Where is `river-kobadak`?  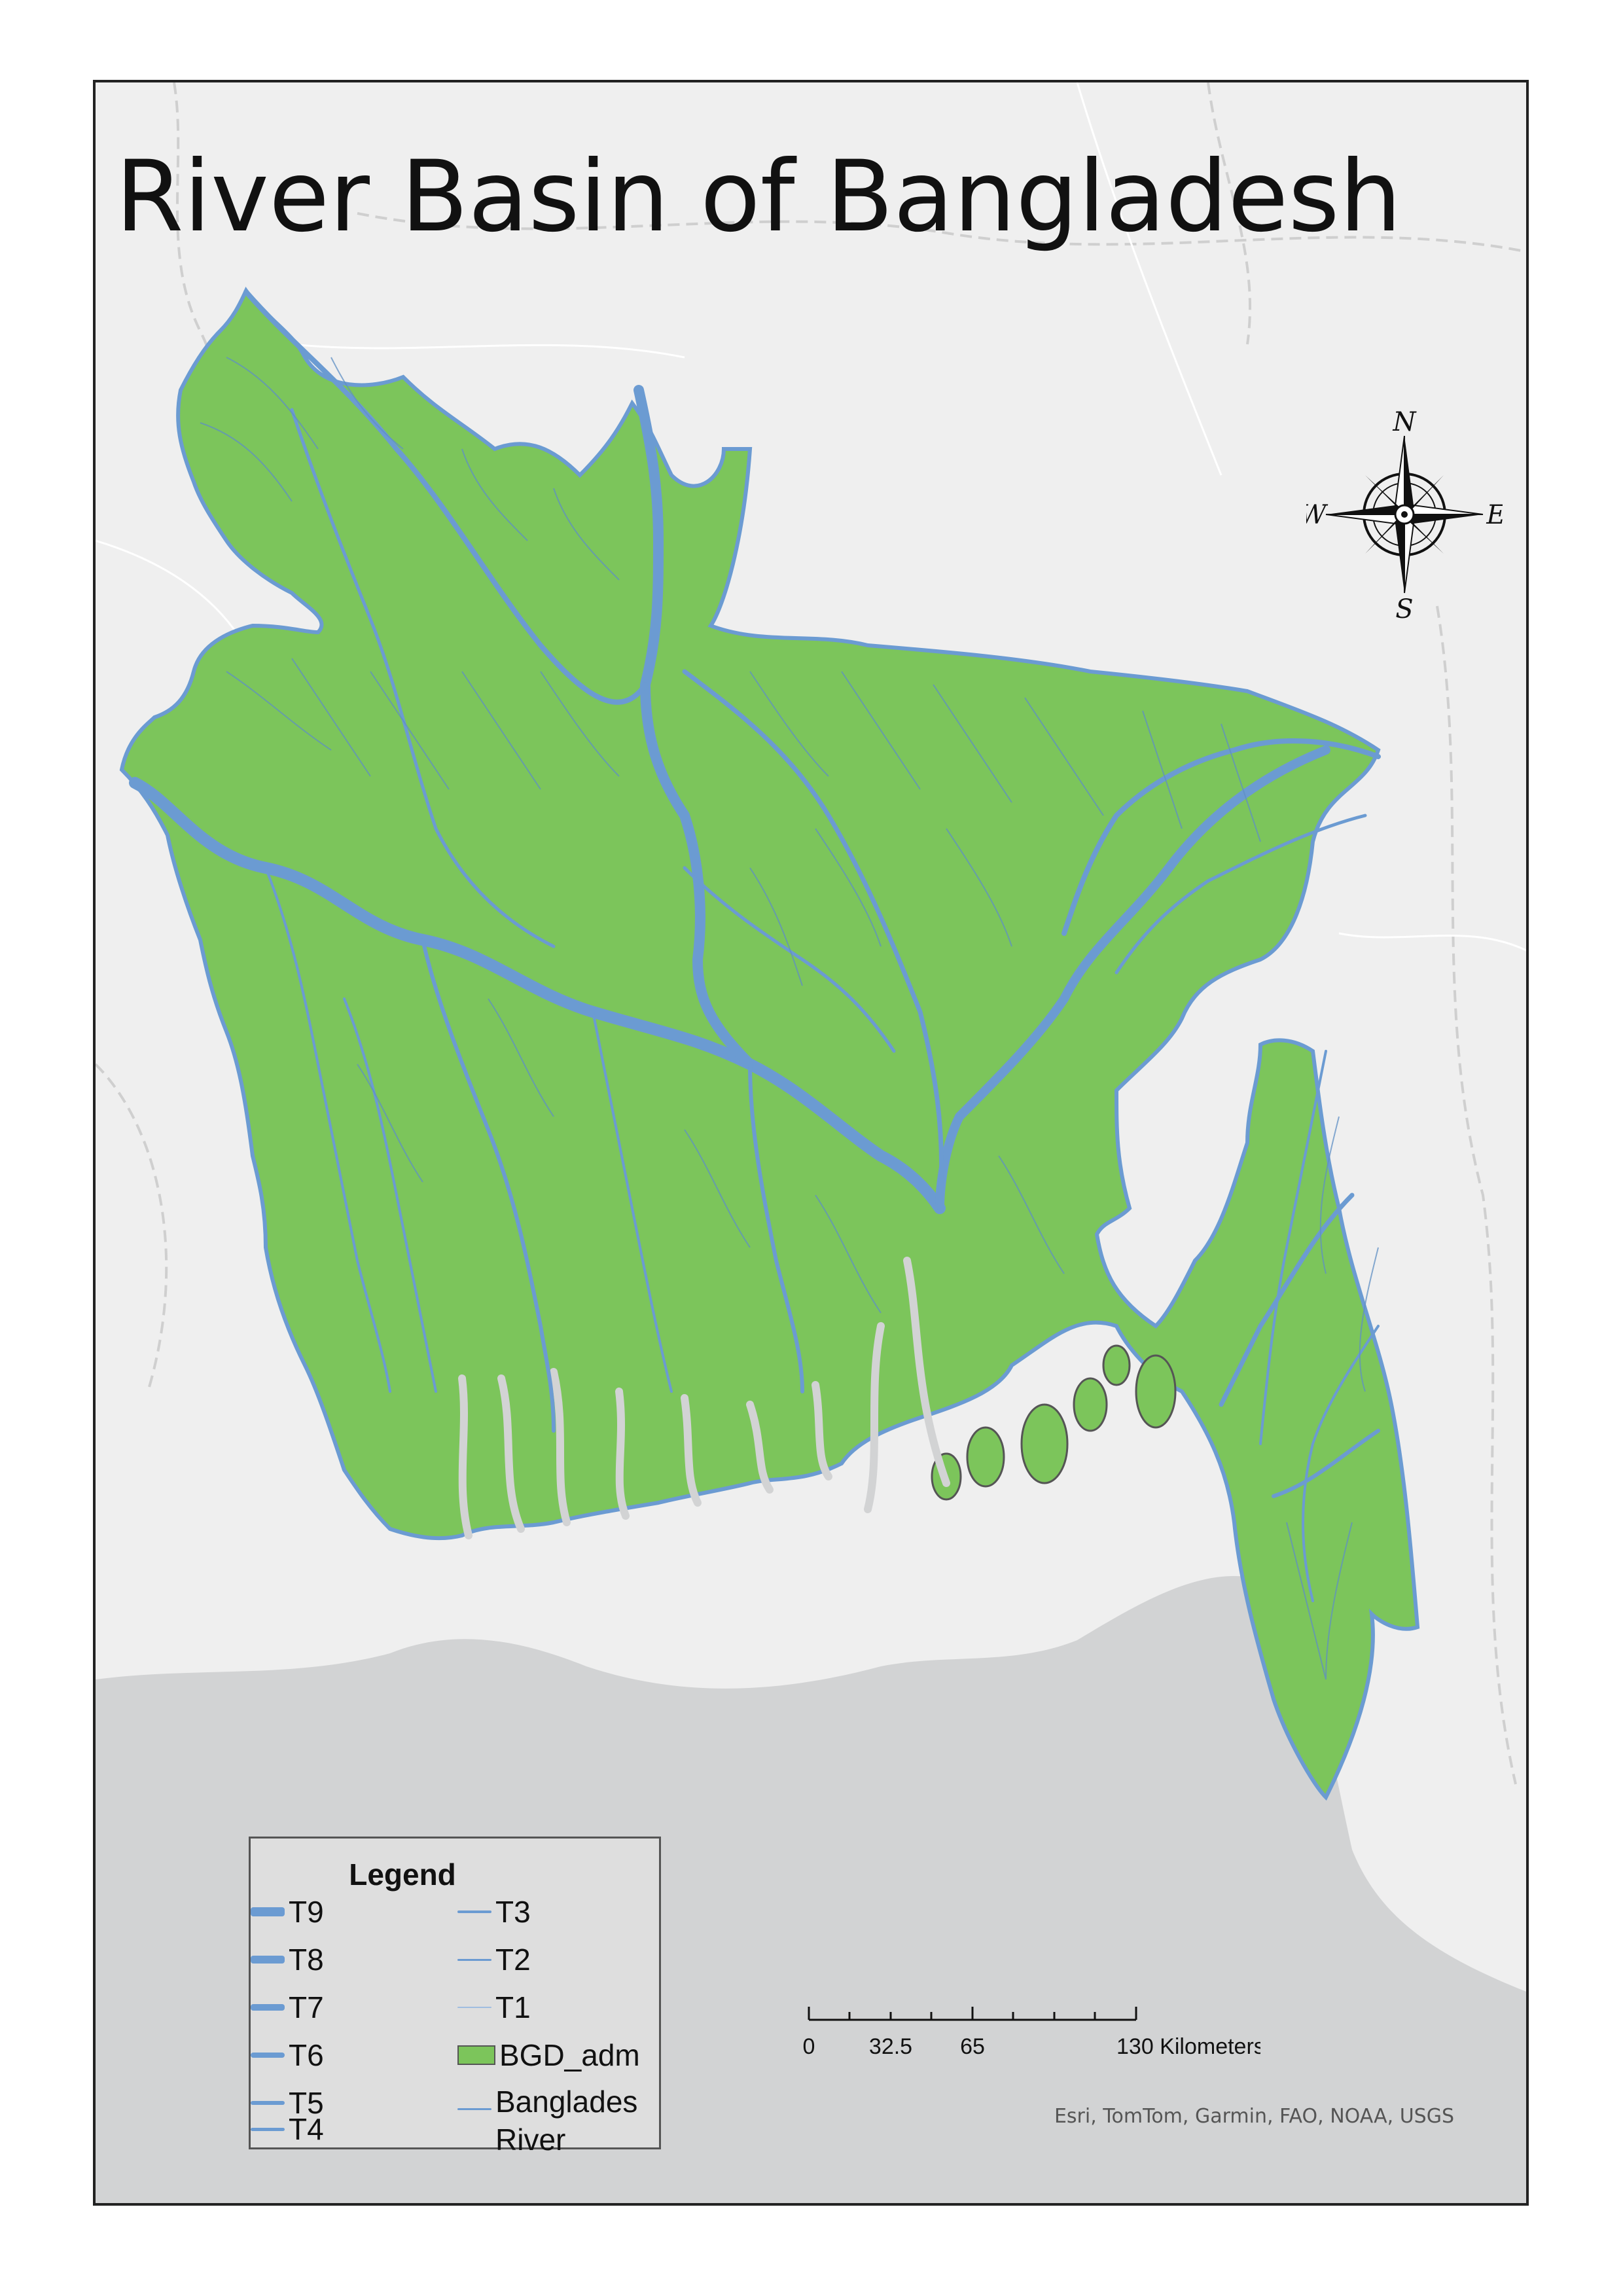 river-kobadak is located at coordinates (390, 1195).